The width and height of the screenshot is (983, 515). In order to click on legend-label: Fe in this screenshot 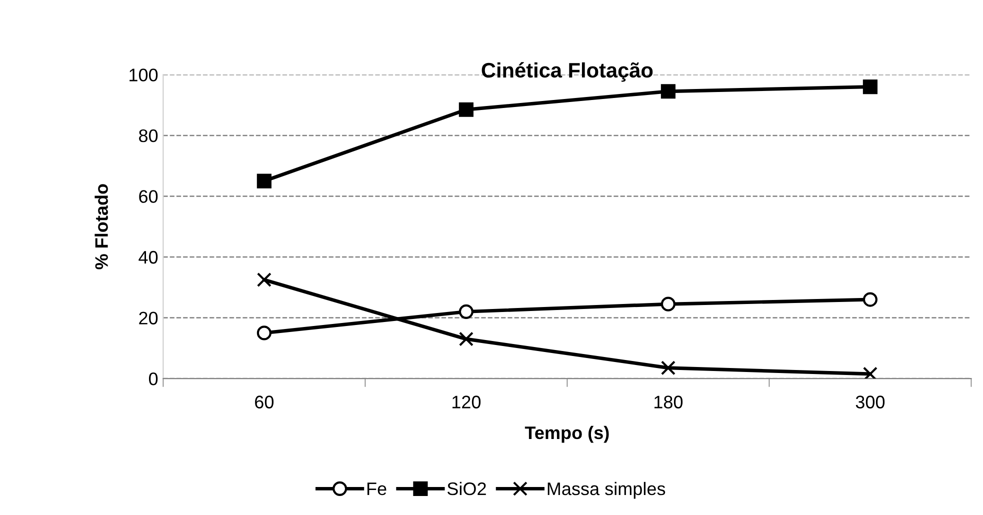, I will do `click(376, 489)`.